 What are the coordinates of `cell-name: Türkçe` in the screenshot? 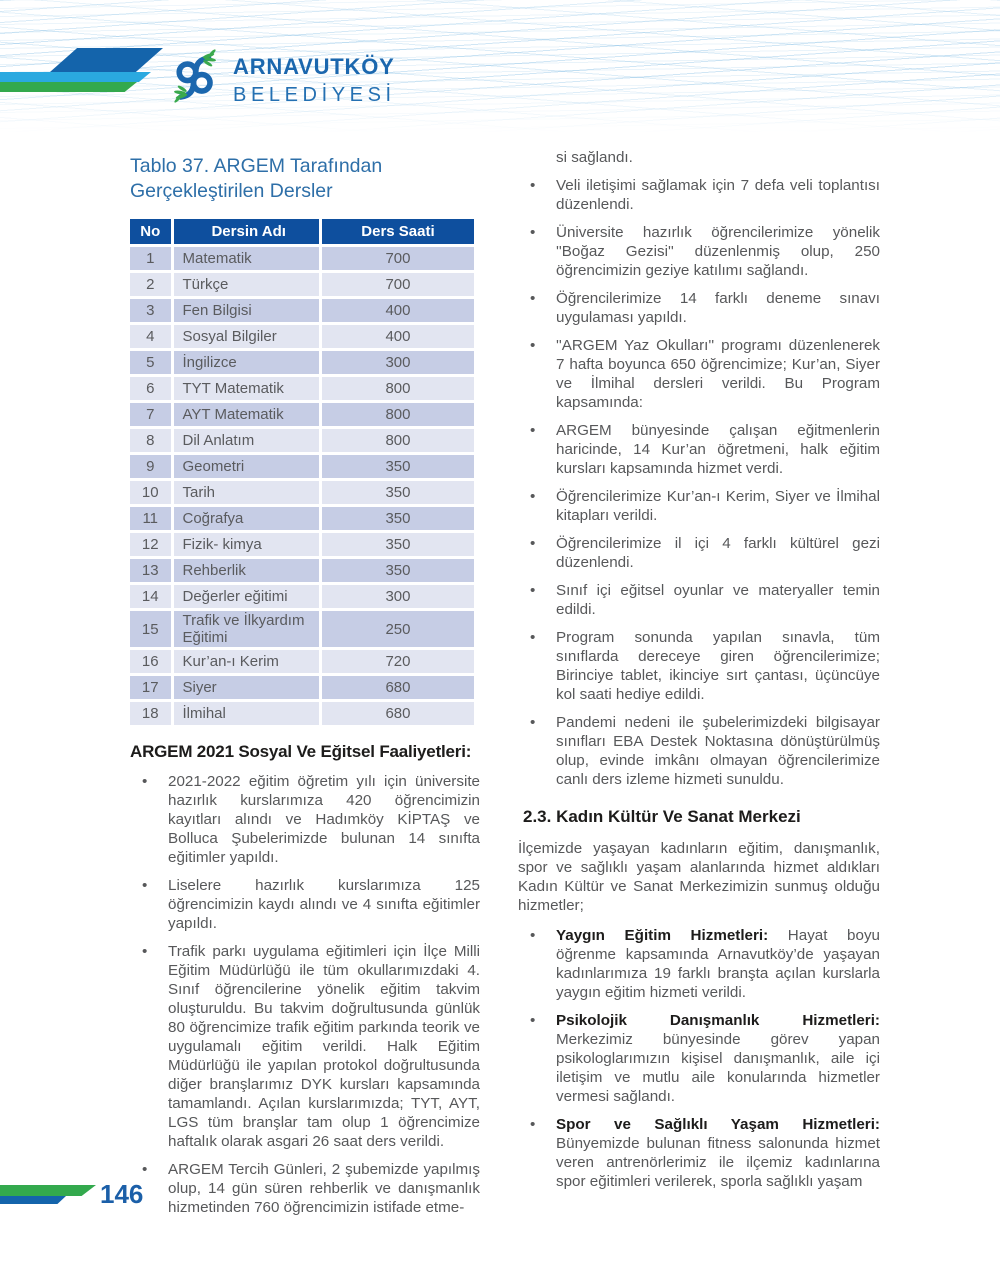 It's located at (246, 284).